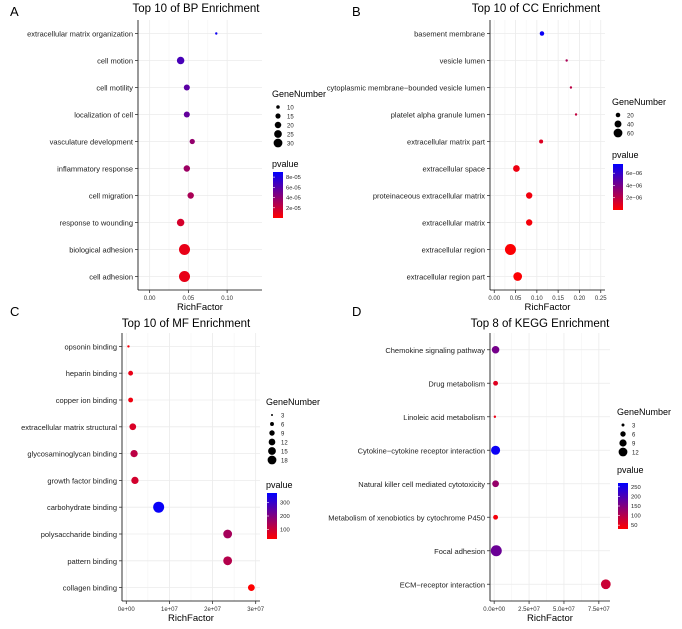 Image resolution: width=682 pixels, height=629 pixels. What do you see at coordinates (462, 61) in the screenshot?
I see `y-tick-label: vesicle lumen` at bounding box center [462, 61].